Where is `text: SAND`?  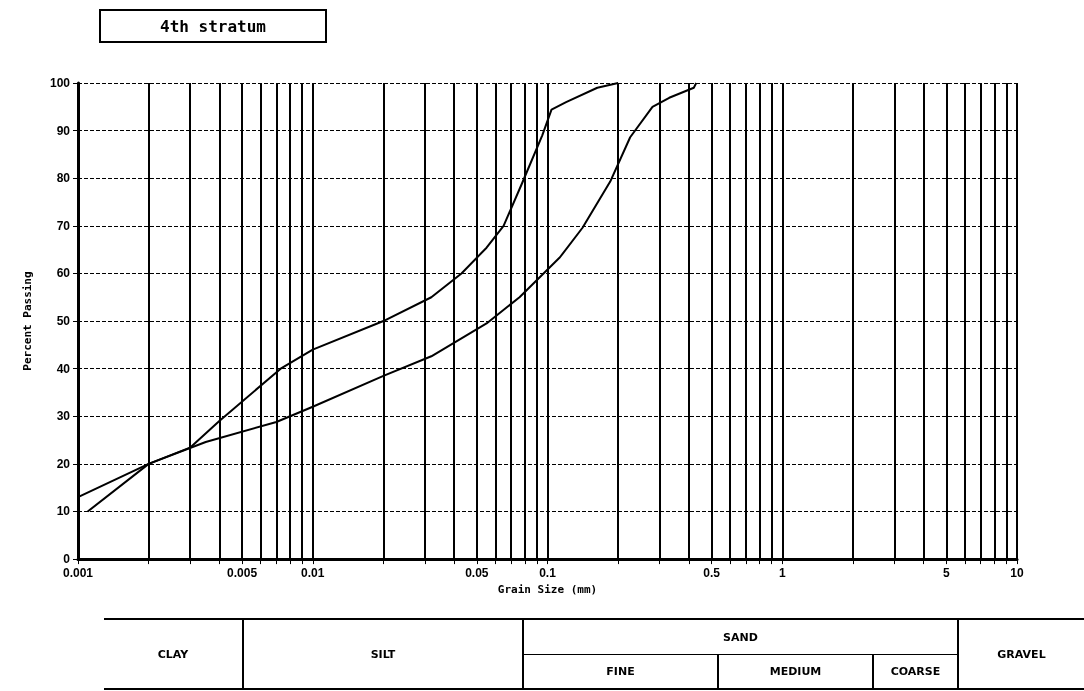
text: SAND is located at coordinates (741, 637).